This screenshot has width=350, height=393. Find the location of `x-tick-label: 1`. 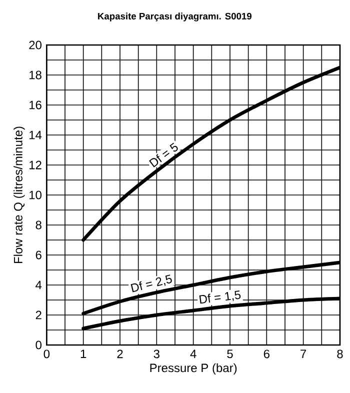

x-tick-label: 1 is located at coordinates (83, 354).